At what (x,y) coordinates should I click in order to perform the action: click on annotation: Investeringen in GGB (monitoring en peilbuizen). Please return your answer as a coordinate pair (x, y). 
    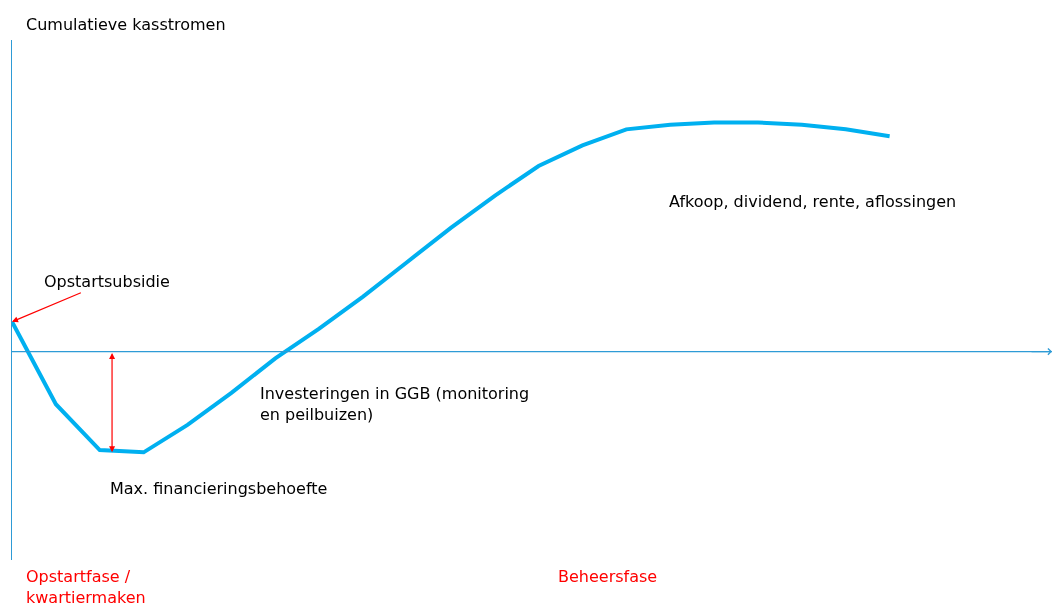
    Looking at the image, I should click on (395, 404).